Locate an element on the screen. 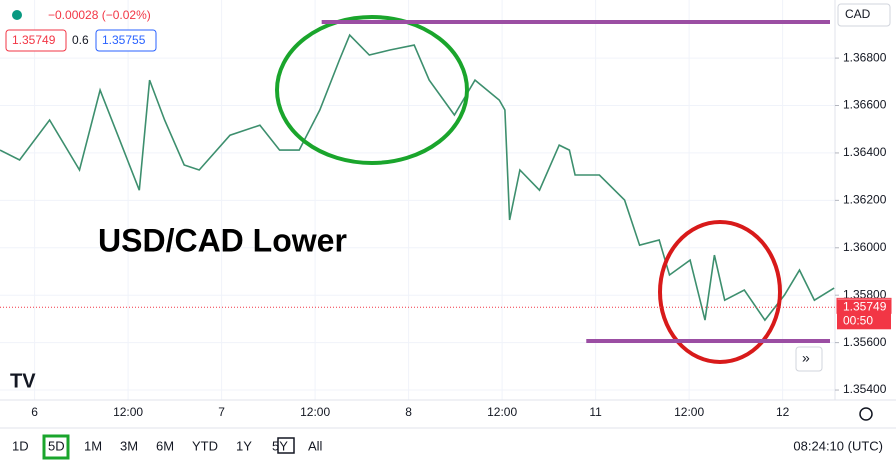  y-tick-label: 1.36600 is located at coordinates (865, 105).